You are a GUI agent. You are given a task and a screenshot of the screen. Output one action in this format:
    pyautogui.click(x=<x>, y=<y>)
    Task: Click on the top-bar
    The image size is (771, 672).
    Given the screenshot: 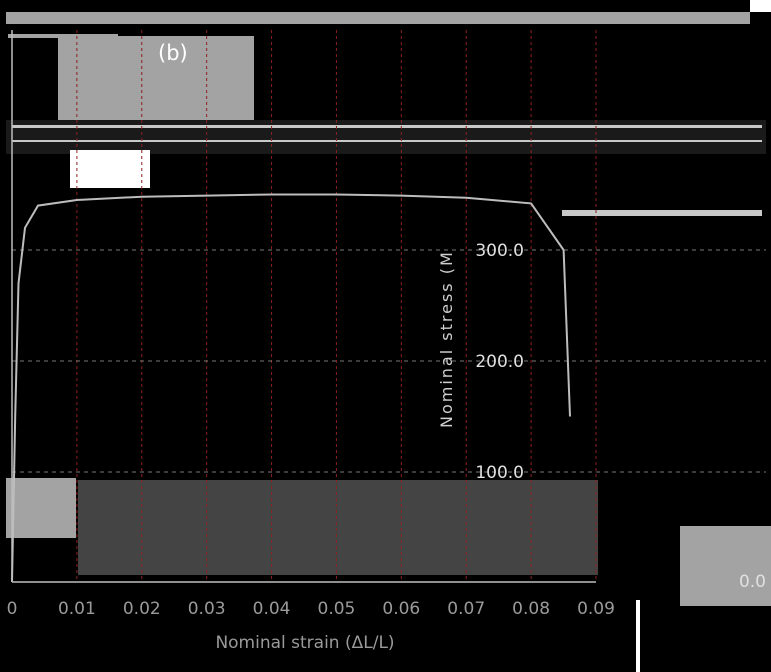 What is the action you would take?
    pyautogui.click(x=378, y=18)
    